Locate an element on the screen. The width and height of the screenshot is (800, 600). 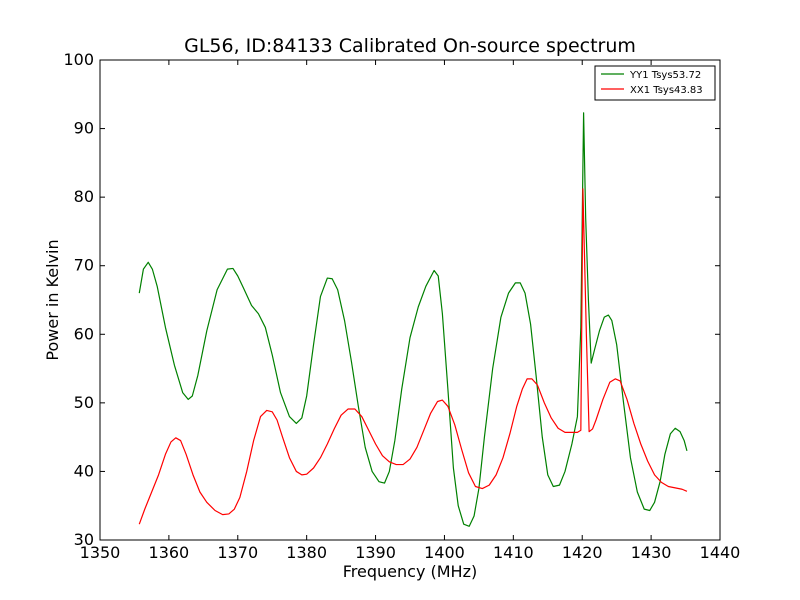
y-tick-label: 30 is located at coordinates (84, 539).